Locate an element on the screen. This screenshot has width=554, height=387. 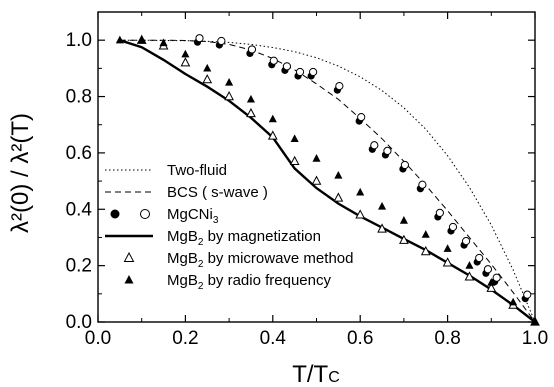
x-tick-label: 0.2 is located at coordinates (185, 338).